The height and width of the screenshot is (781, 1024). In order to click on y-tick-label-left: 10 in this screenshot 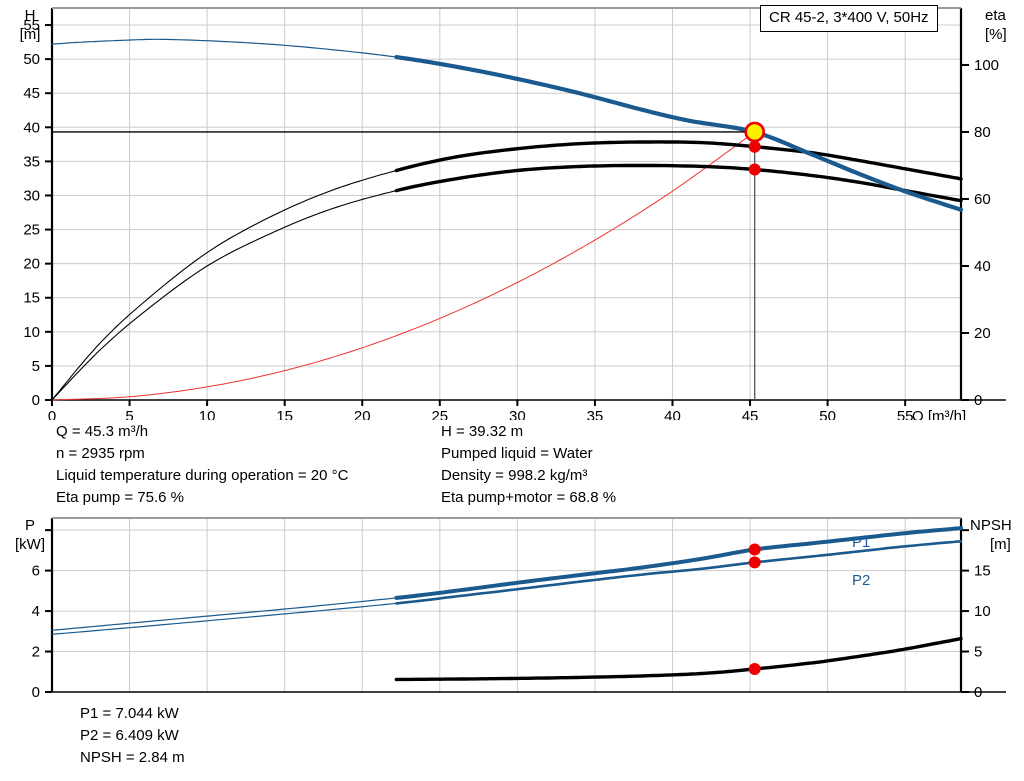, I will do `click(31, 332)`.